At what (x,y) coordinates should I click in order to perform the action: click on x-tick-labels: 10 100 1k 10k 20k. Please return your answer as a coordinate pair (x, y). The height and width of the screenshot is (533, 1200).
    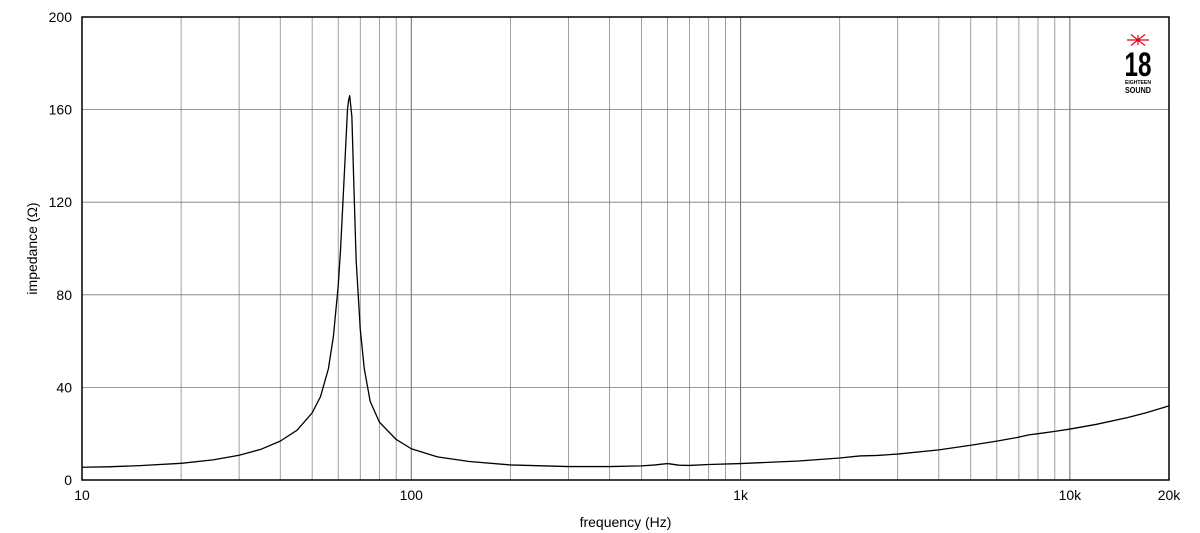
    Looking at the image, I should click on (627, 495).